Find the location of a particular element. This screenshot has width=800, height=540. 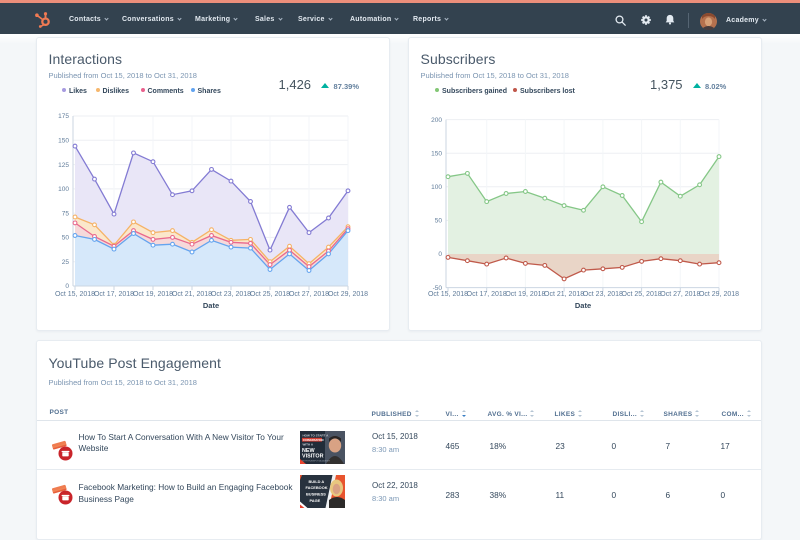

svg-text: NEW is located at coordinates (308, 451).